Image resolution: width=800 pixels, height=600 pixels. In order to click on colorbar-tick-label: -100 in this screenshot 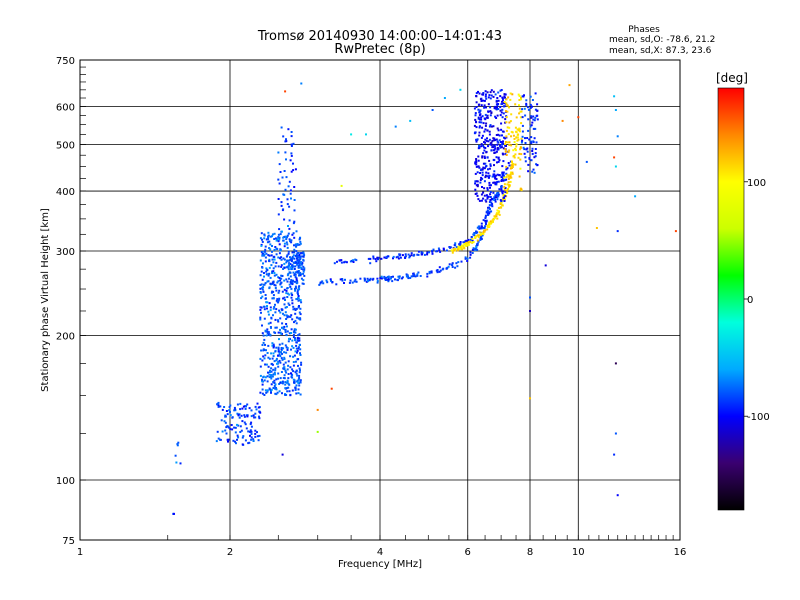, I will do `click(758, 417)`.